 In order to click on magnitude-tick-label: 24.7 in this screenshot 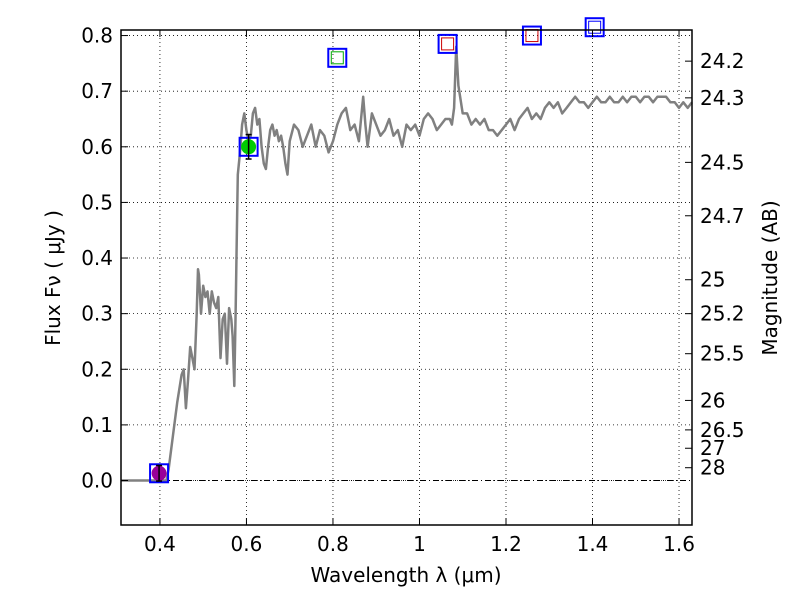, I will do `click(722, 216)`.